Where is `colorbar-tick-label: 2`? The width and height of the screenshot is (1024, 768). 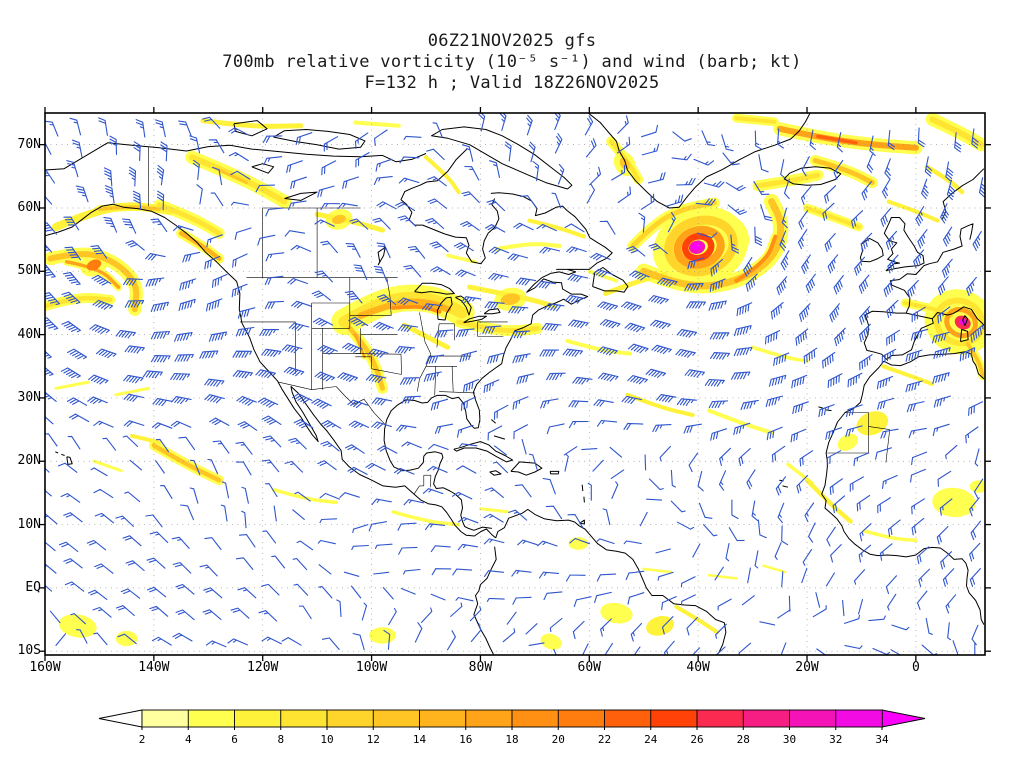
colorbar-tick-label: 2 is located at coordinates (142, 739).